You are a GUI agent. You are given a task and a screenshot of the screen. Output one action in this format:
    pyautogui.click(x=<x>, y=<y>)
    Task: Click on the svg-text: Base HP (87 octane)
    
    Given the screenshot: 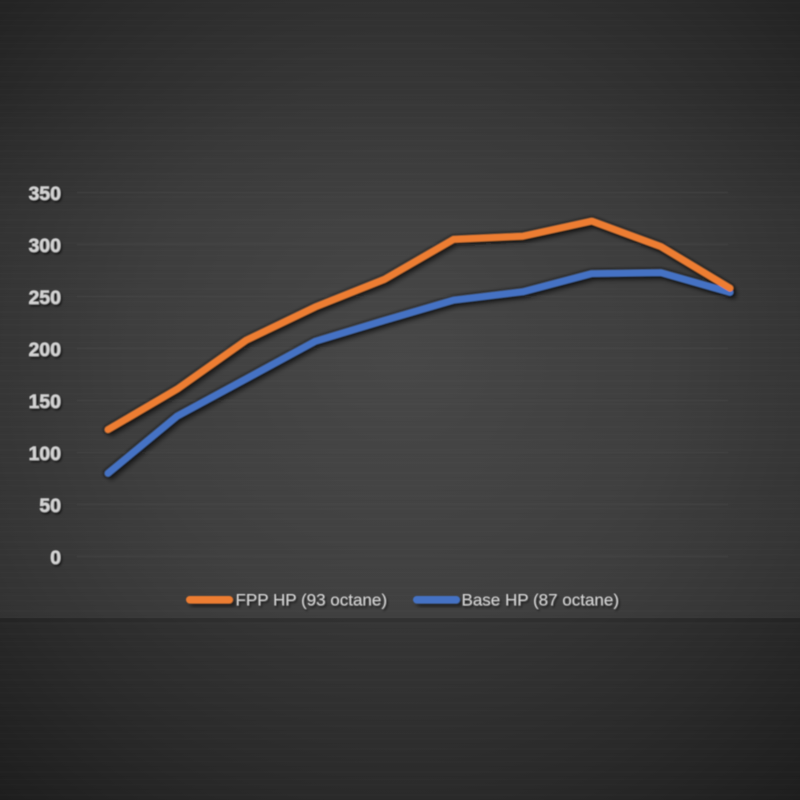 What is the action you would take?
    pyautogui.click(x=541, y=600)
    